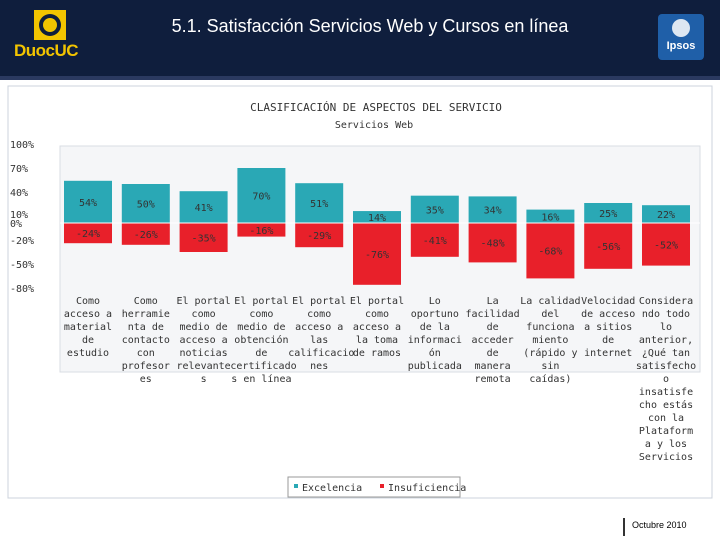 This screenshot has height=540, width=720. I want to click on legend-label: Excelencia, so click(332, 488).